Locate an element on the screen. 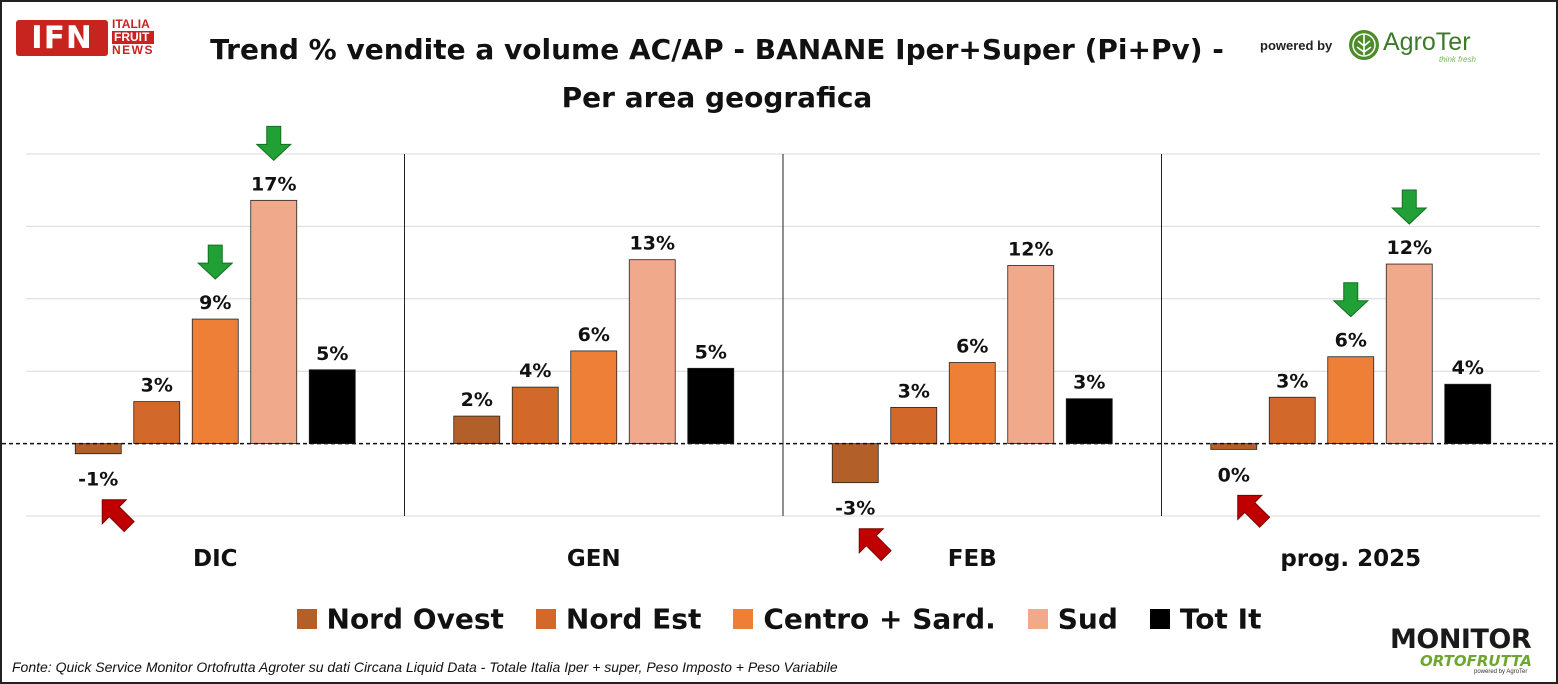 This screenshot has height=684, width=1558. category-label: GEN is located at coordinates (594, 559).